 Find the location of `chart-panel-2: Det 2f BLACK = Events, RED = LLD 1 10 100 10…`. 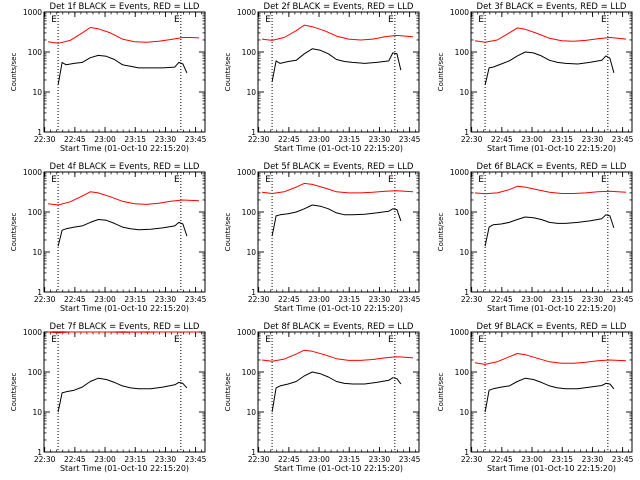

chart-panel-2: Det 2f BLACK = Events, RED = LLD 1 10 100 10… is located at coordinates (322, 77).